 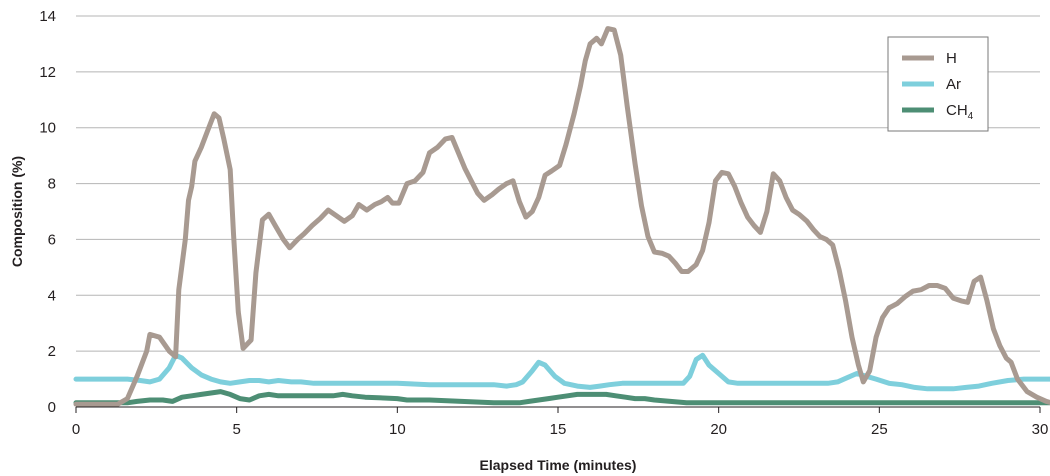 What do you see at coordinates (558, 429) in the screenshot?
I see `x-tick-label: 15` at bounding box center [558, 429].